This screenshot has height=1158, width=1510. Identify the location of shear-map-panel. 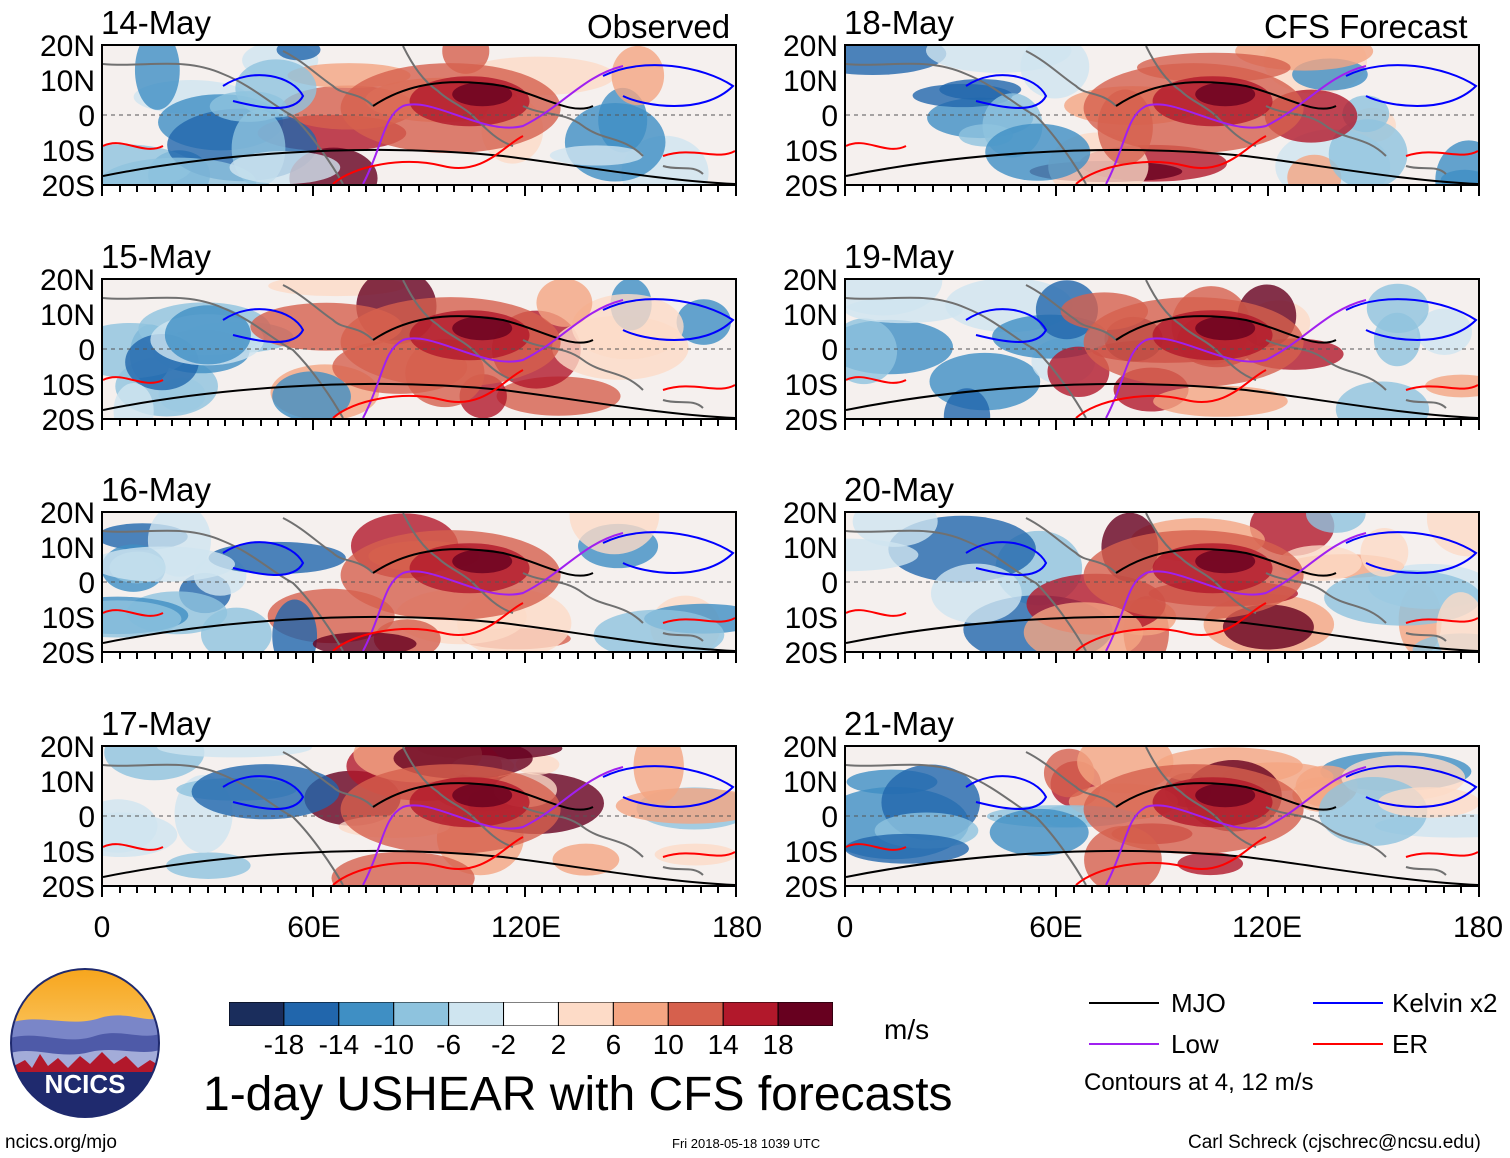
(419, 349).